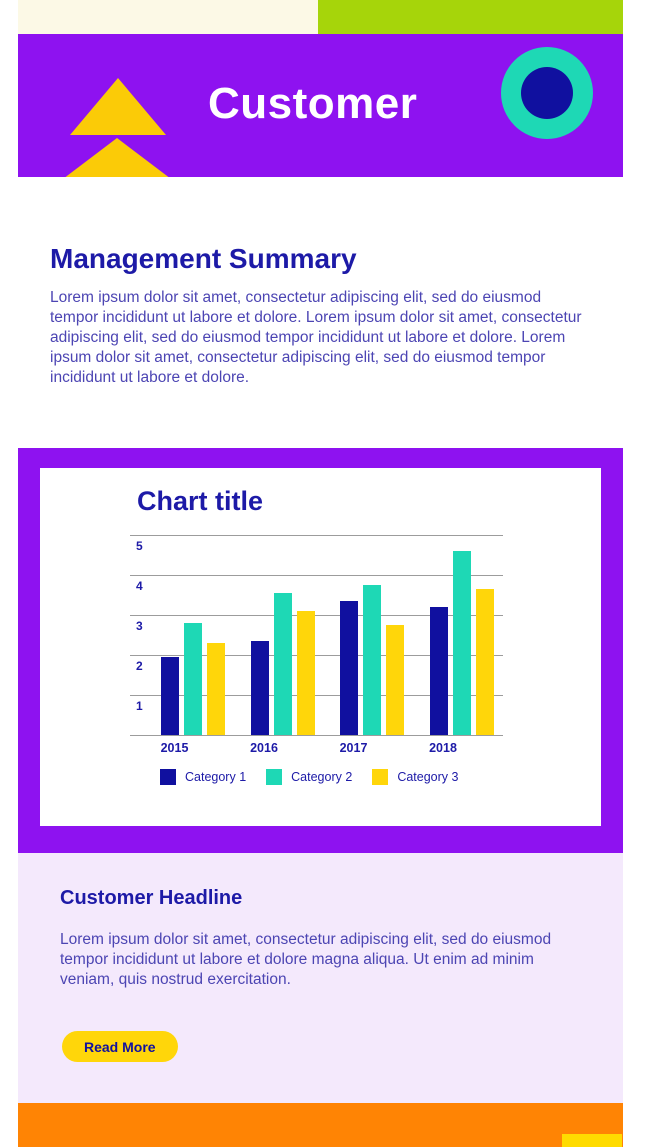 The width and height of the screenshot is (645, 1147). Describe the element at coordinates (592, 1140) in the screenshot. I see `footer-accent-block` at that location.